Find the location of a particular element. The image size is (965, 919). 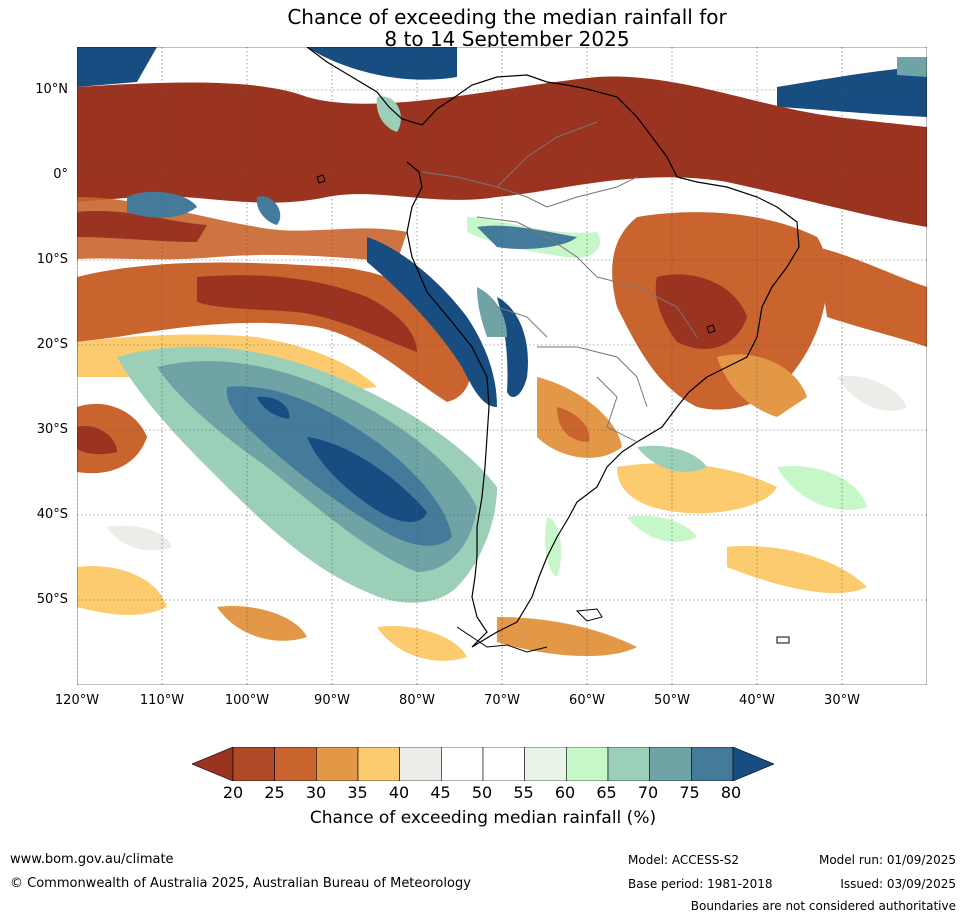

lon-label-70w: 70°W is located at coordinates (502, 700).